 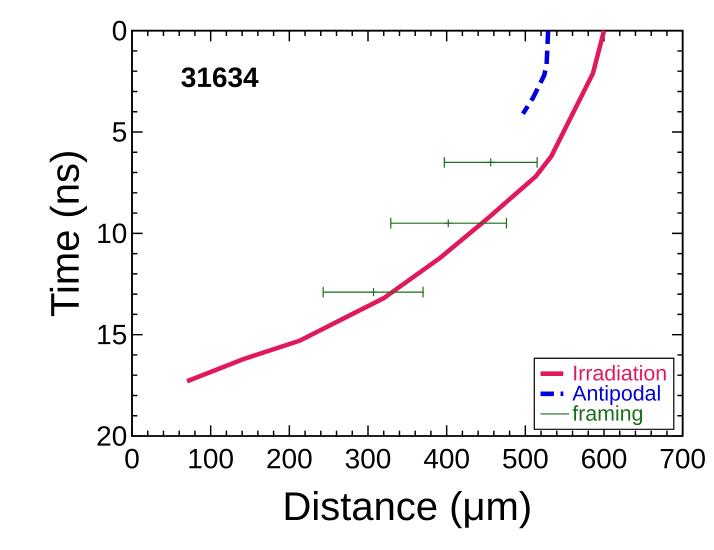 I want to click on x-tick-label: 100, so click(x=211, y=458).